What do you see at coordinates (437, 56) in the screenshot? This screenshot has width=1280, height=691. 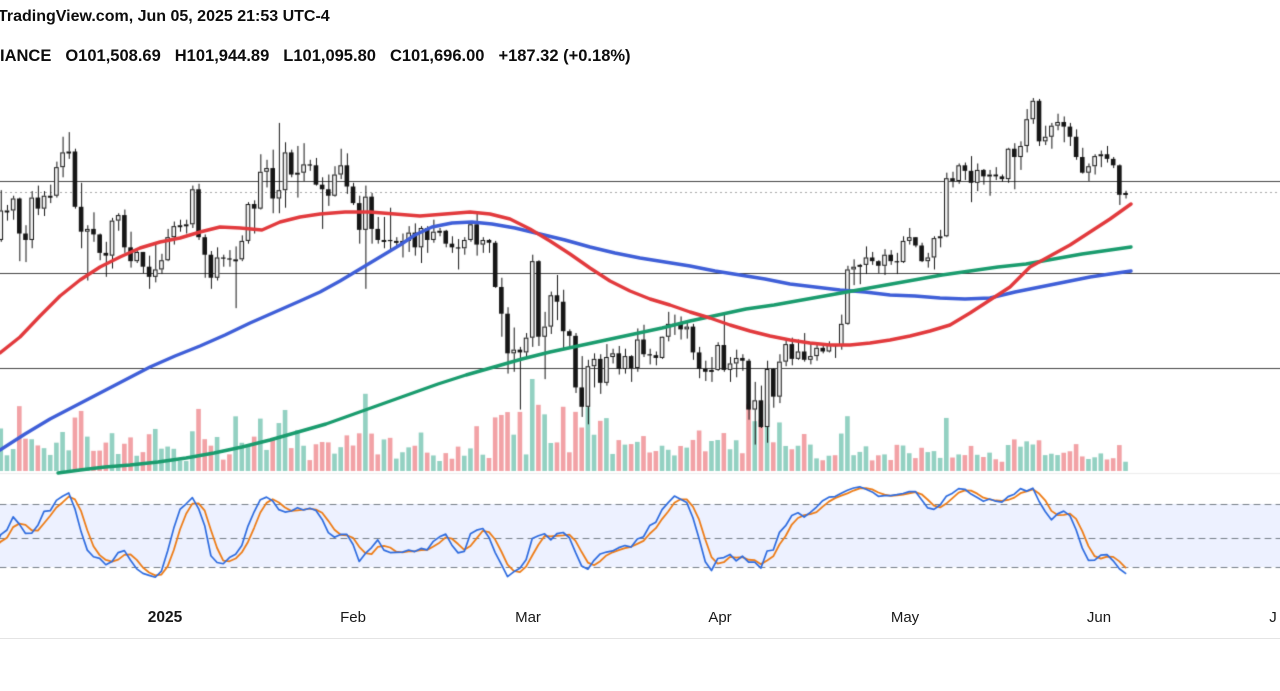 I see `ohlc-close: C101,696.00` at bounding box center [437, 56].